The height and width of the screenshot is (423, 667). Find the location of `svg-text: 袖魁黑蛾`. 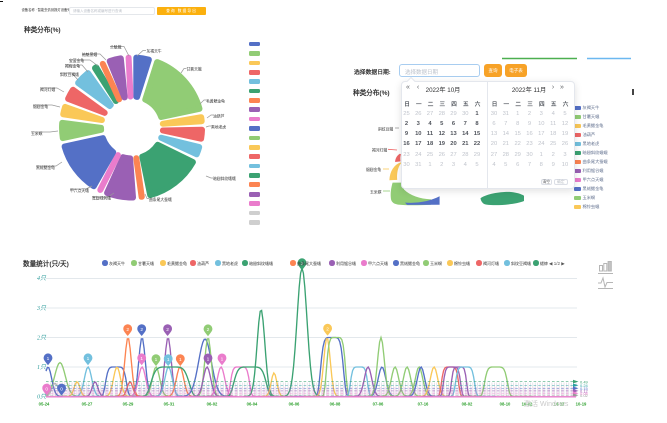

svg-text: 袖魁黑蛾 is located at coordinates (89, 54).